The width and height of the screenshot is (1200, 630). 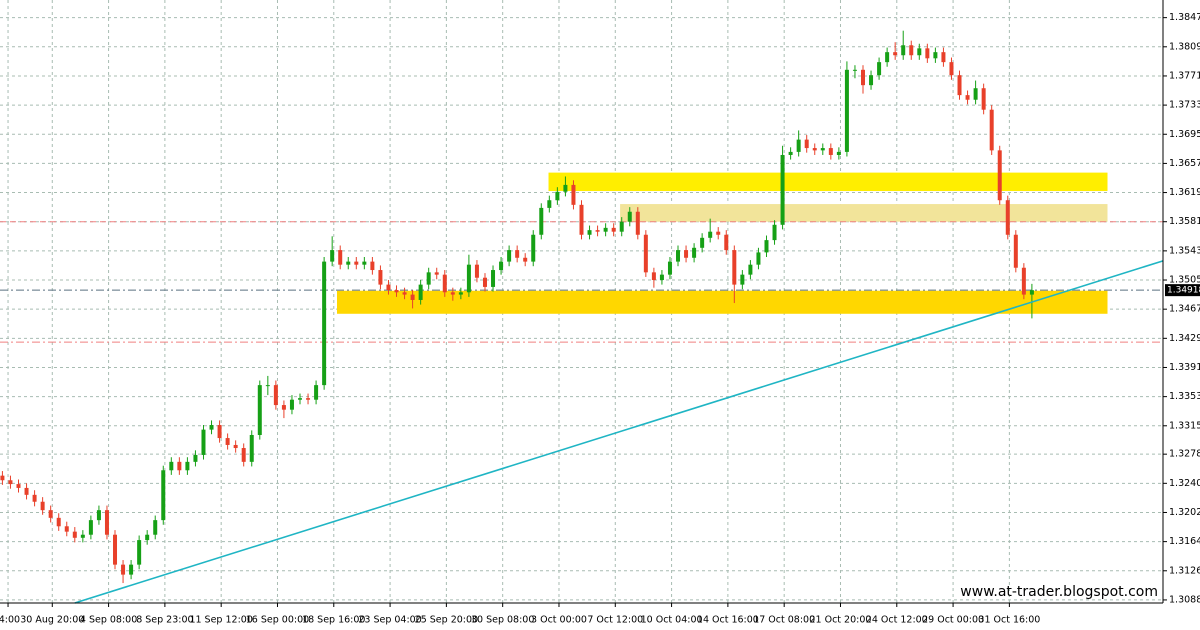 What do you see at coordinates (1184, 454) in the screenshot?
I see `y-tick-label: 1.32780` at bounding box center [1184, 454].